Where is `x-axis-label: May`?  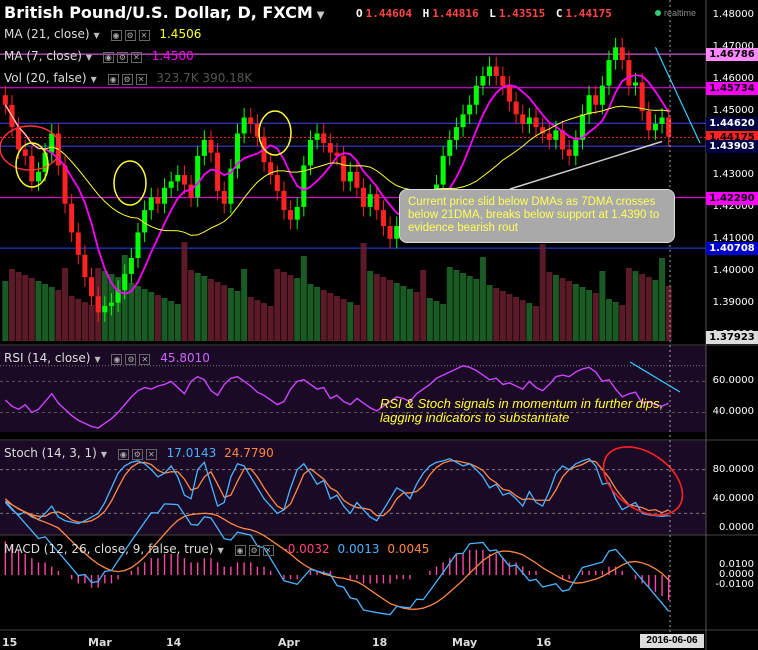
x-axis-label: May is located at coordinates (465, 642).